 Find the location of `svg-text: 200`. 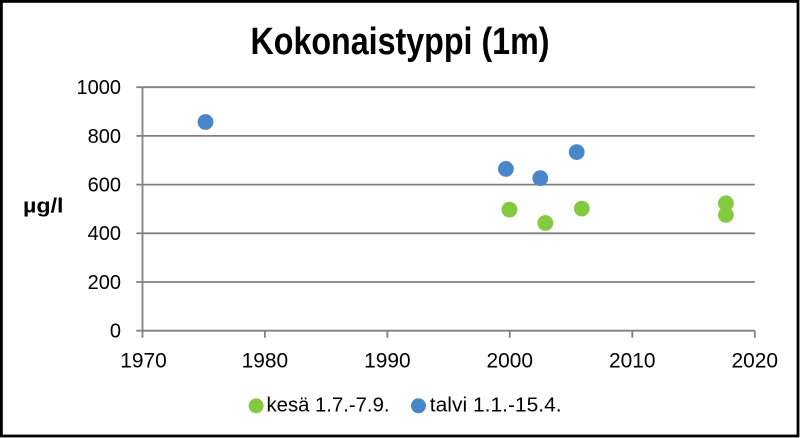

svg-text: 200 is located at coordinates (104, 283).